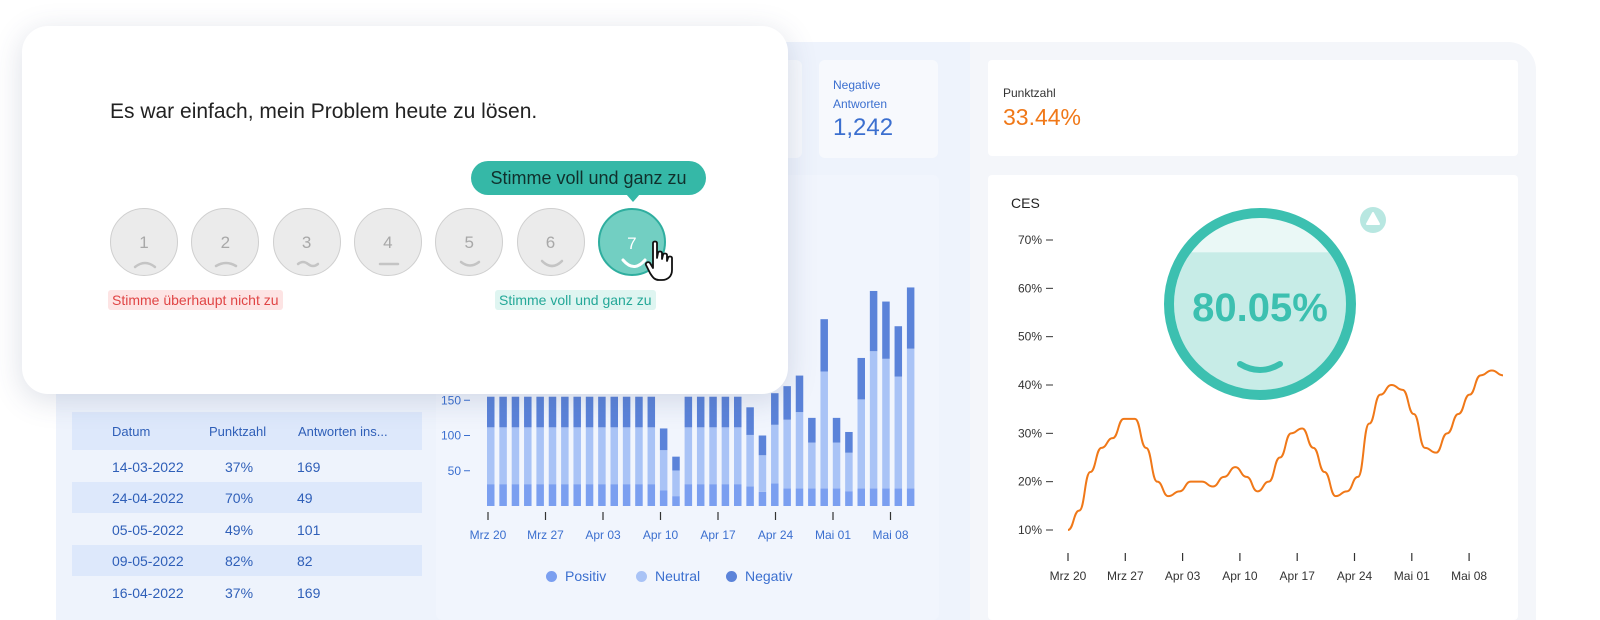 The image size is (1600, 620). I want to click on legend-neutral: Neutral, so click(668, 576).